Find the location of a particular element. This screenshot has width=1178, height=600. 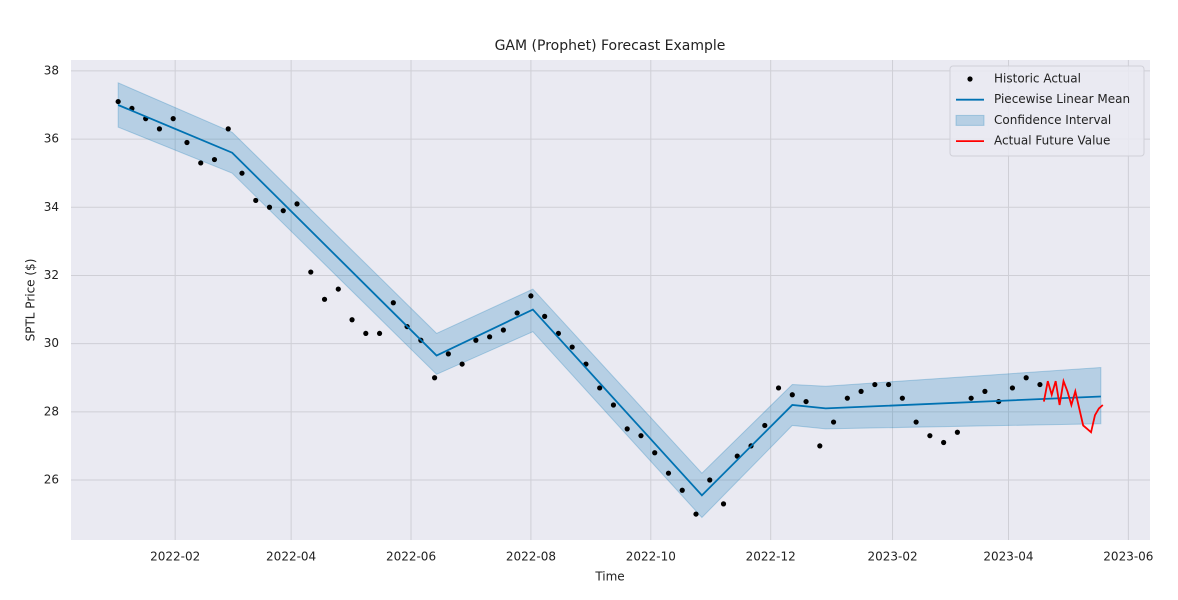

x-tick-label: 2022-08 is located at coordinates (531, 557).